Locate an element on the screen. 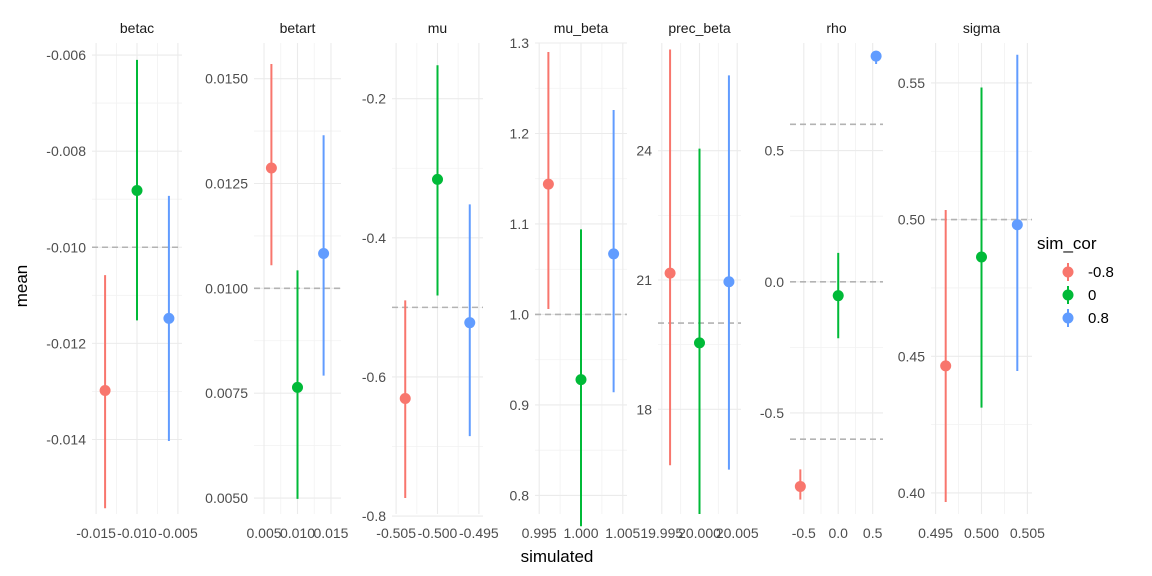 The width and height of the screenshot is (1152, 576). x-tick-label: 0.500 is located at coordinates (981, 533).